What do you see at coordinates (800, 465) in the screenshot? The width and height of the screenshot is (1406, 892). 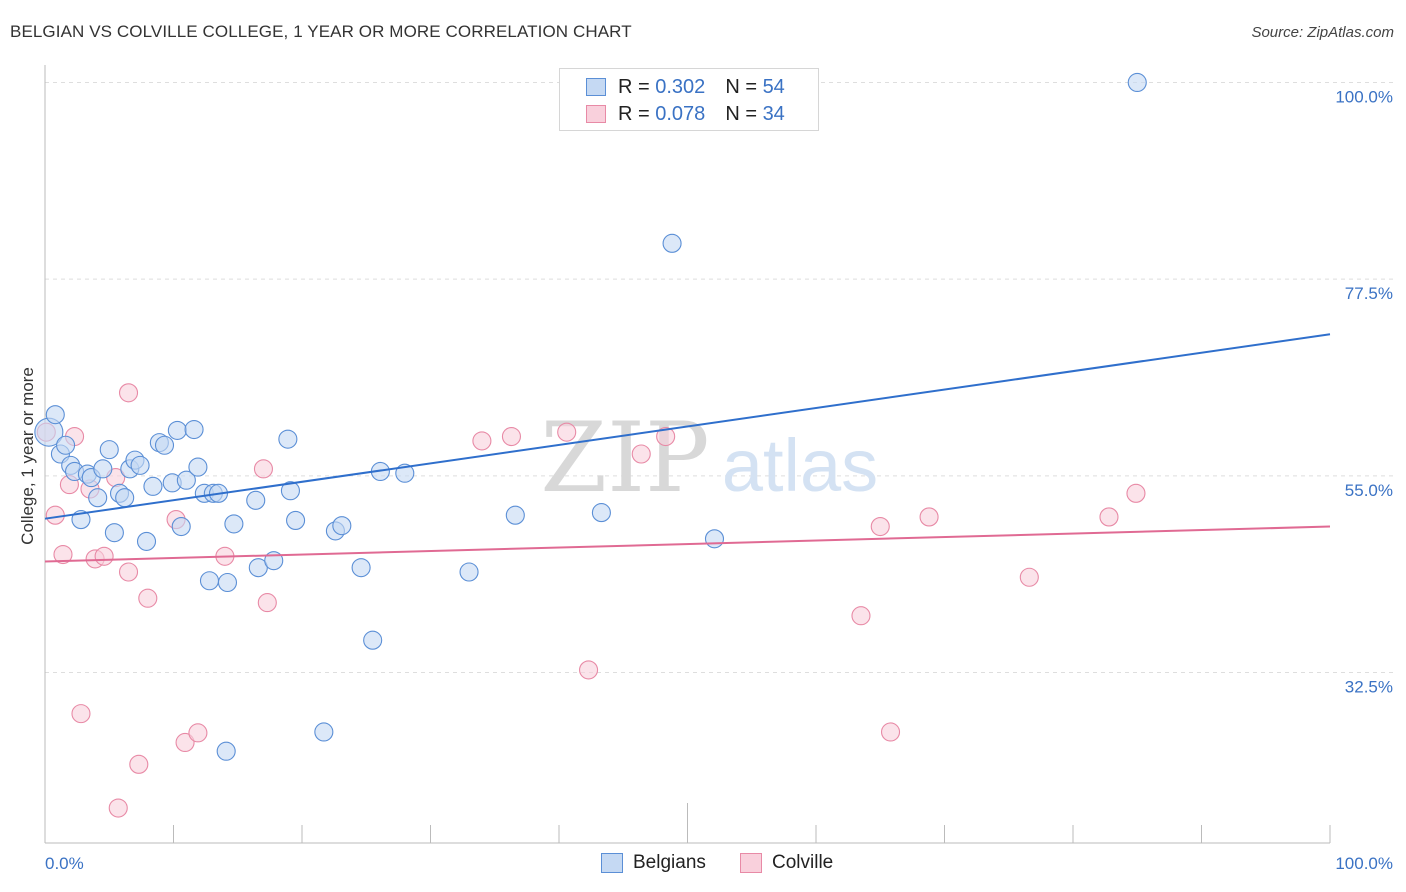 I see `watermark-atlas: atlas` at bounding box center [800, 465].